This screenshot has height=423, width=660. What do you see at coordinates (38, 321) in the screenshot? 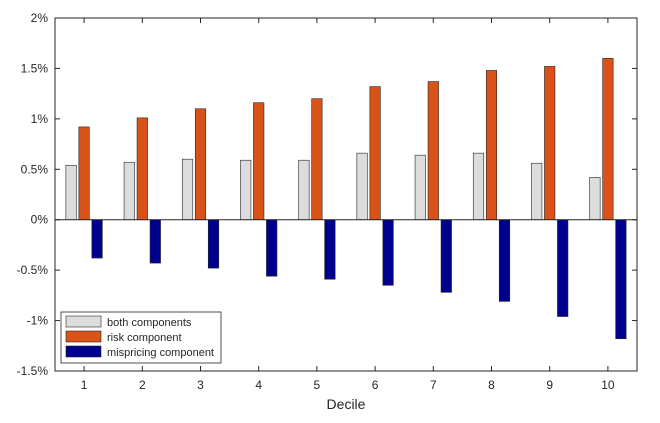
I see `y-tick-label: -1%` at bounding box center [38, 321].